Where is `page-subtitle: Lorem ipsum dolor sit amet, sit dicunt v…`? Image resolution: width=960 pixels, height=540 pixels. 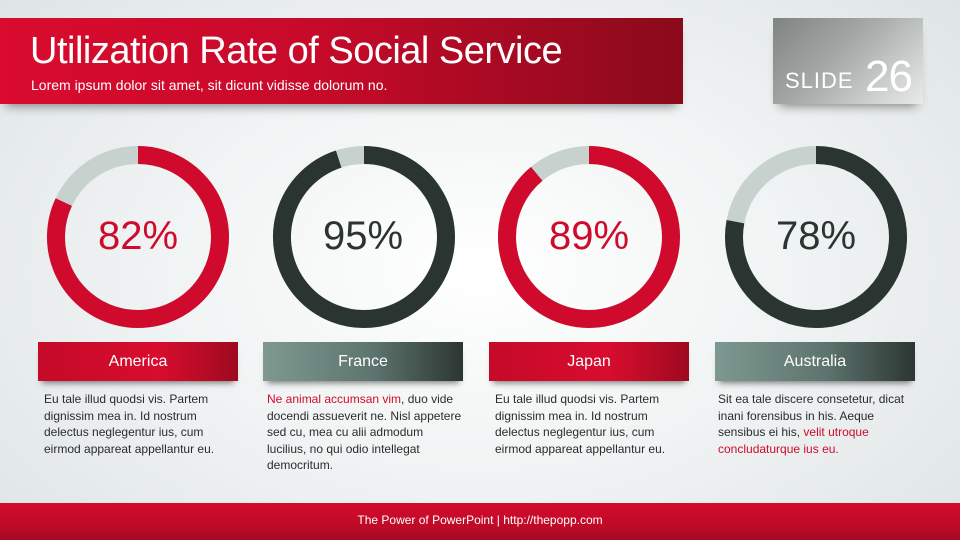 page-subtitle: Lorem ipsum dolor sit amet, sit dicunt v… is located at coordinates (209, 85).